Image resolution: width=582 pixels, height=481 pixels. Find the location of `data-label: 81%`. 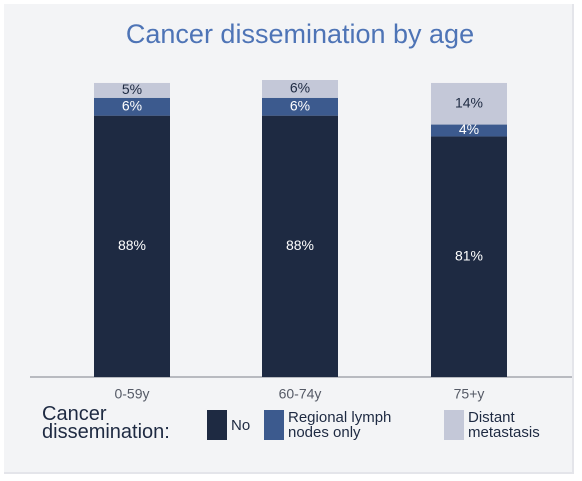

data-label: 81% is located at coordinates (469, 255).